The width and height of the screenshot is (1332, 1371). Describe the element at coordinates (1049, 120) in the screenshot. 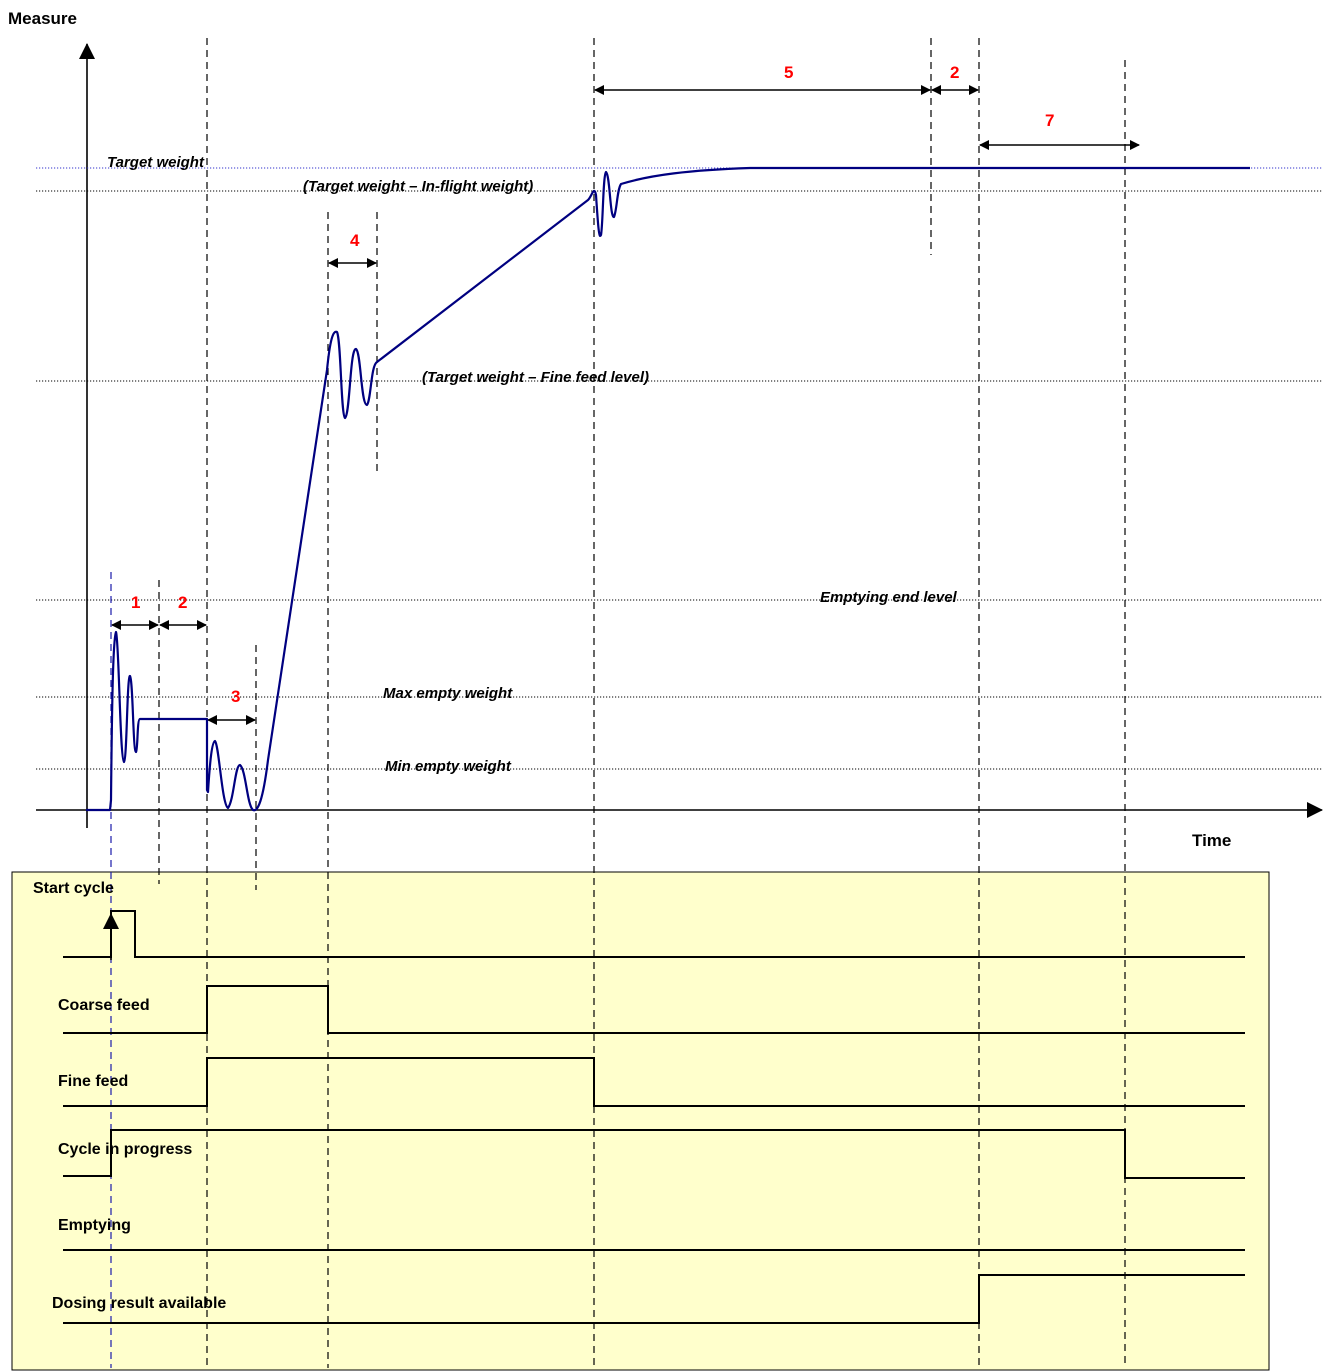

I see `interval-number-7: 7` at that location.